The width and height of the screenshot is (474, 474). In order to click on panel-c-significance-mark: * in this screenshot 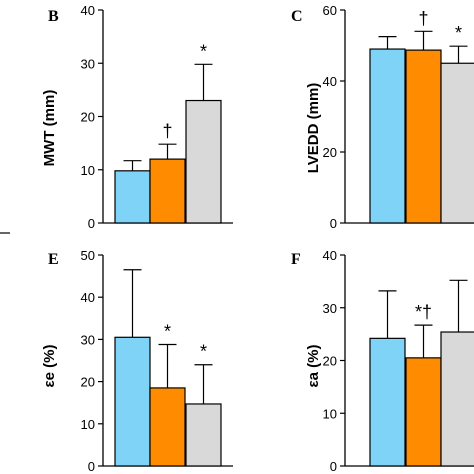, I will do `click(458, 33)`.